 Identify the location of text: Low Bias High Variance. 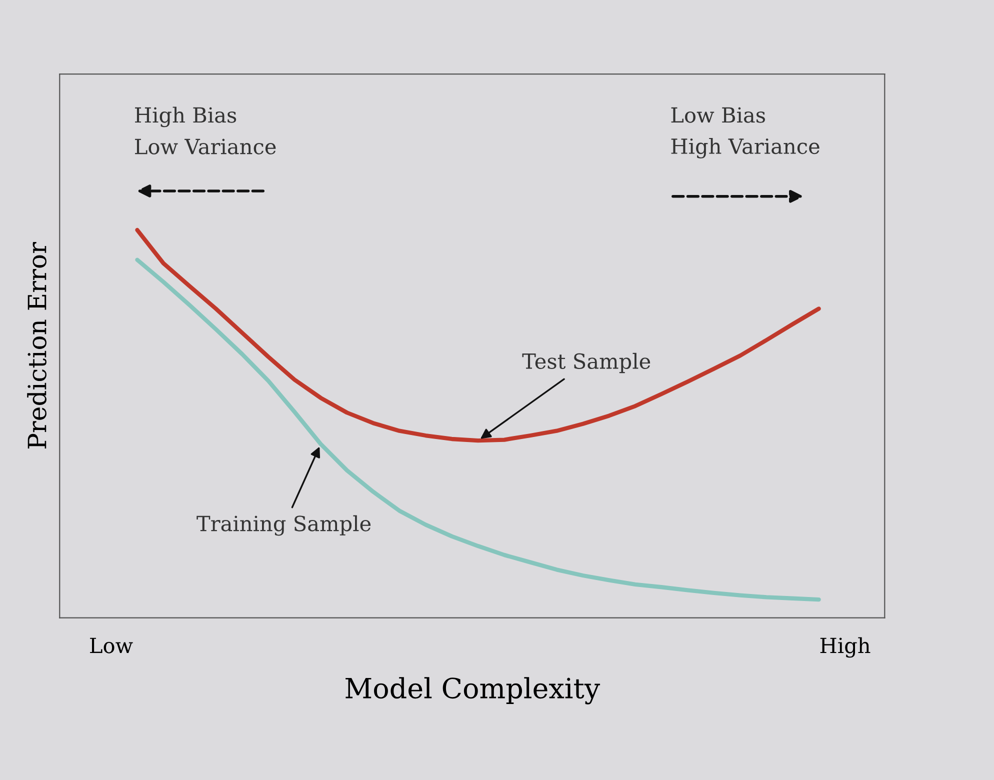
(745, 132).